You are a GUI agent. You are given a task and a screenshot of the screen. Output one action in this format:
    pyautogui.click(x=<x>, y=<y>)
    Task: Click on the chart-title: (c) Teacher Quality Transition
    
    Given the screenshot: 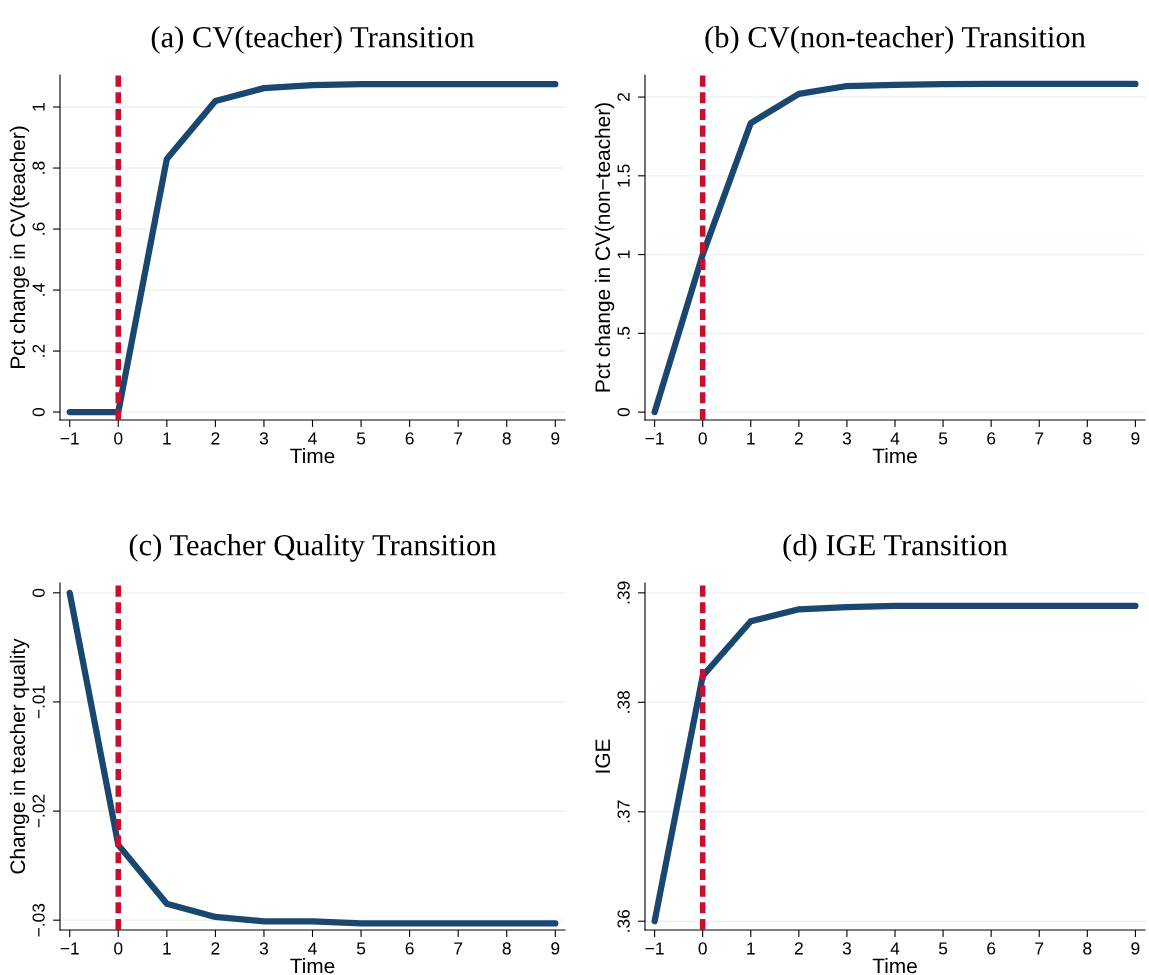 What is the action you would take?
    pyautogui.click(x=313, y=548)
    